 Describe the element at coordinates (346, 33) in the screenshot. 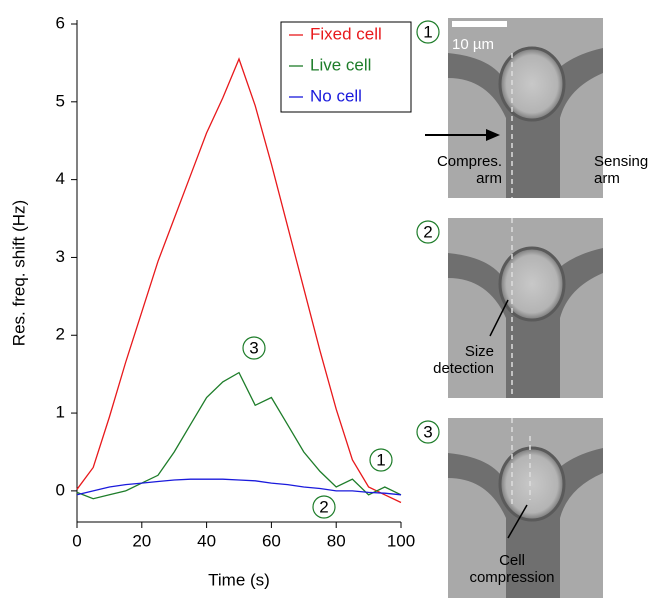

I see `legend-label: Fixed cell` at that location.